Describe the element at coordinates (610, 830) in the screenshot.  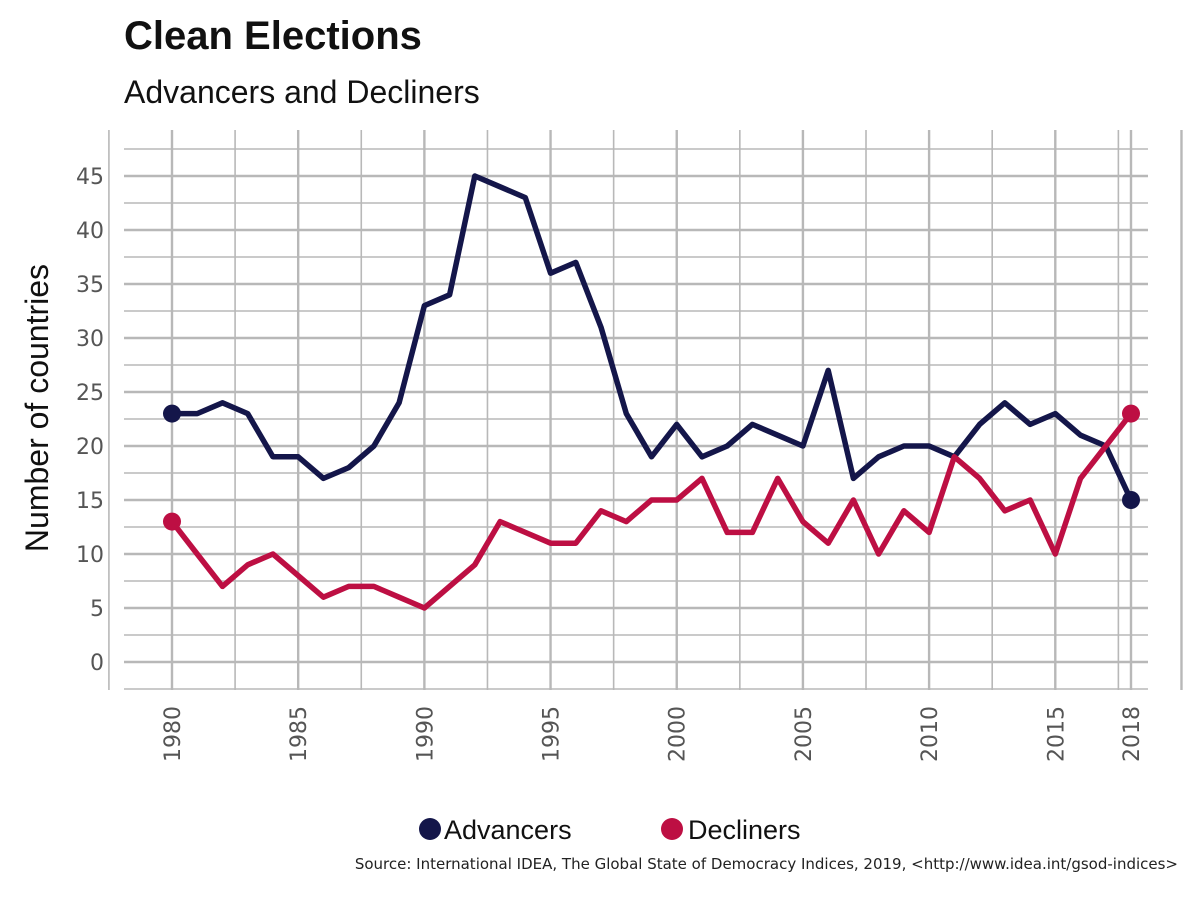
I see `legend: Advancers Decliners` at that location.